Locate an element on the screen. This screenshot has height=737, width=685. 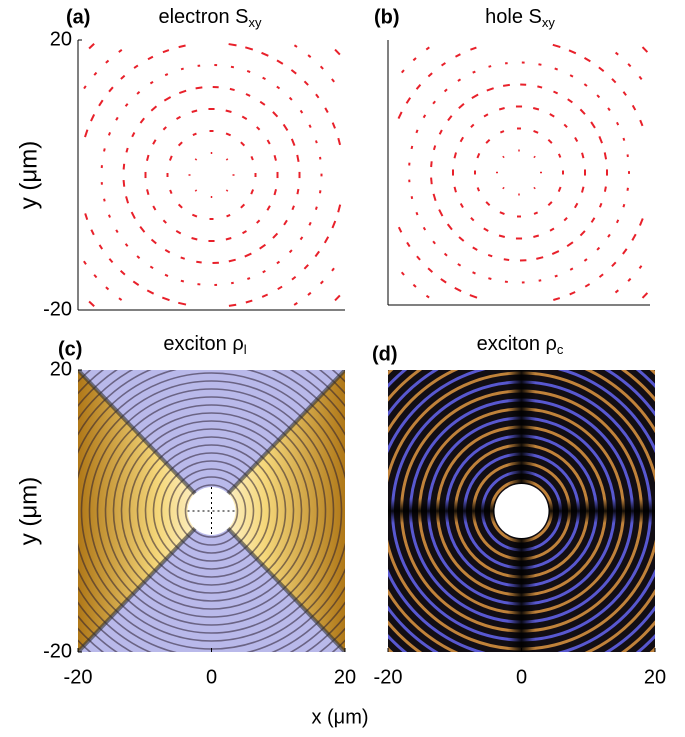
title-main: electron S is located at coordinates (203, 17).